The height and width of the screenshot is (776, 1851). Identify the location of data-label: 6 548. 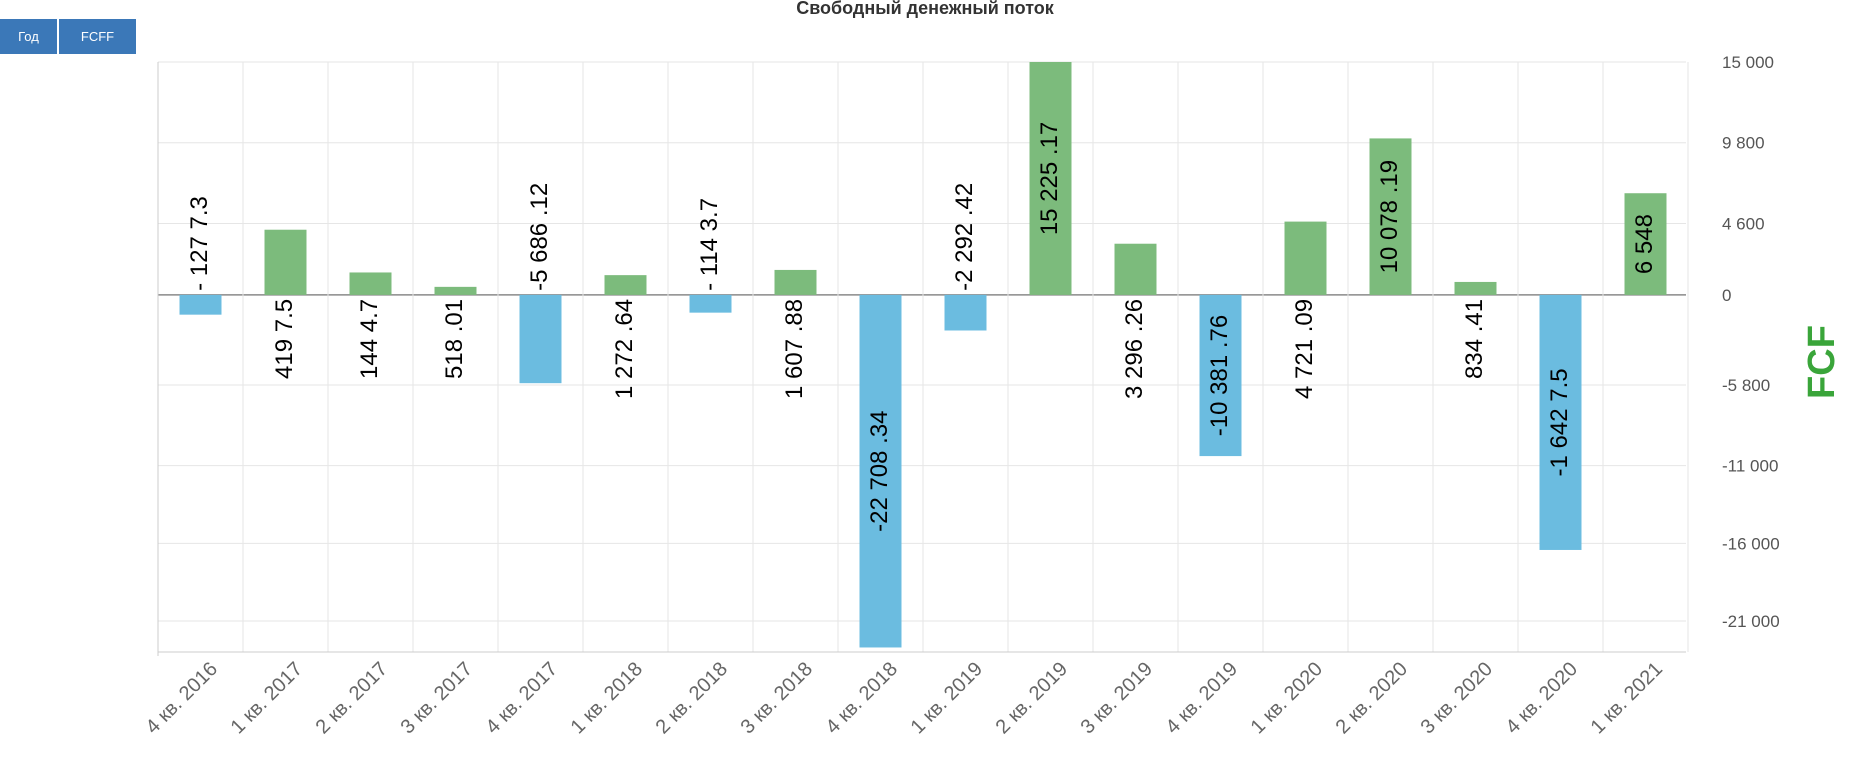
(1644, 244).